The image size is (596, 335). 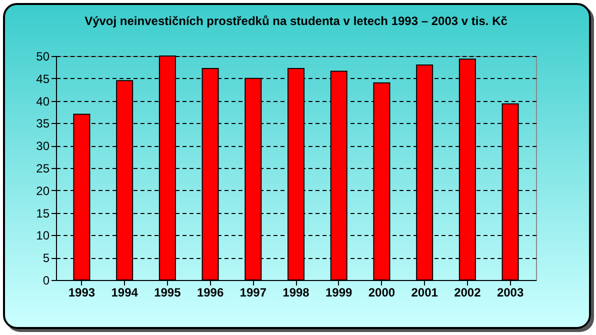 I want to click on x-tick-label: 2001, so click(x=424, y=293).